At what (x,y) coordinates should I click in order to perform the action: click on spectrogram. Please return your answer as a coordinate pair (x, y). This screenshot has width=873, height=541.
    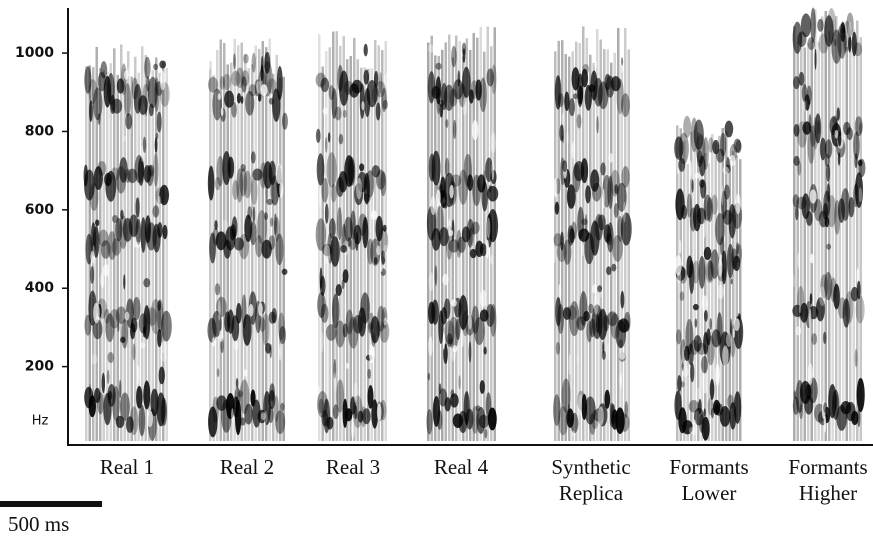
    Looking at the image, I should click on (462, 234).